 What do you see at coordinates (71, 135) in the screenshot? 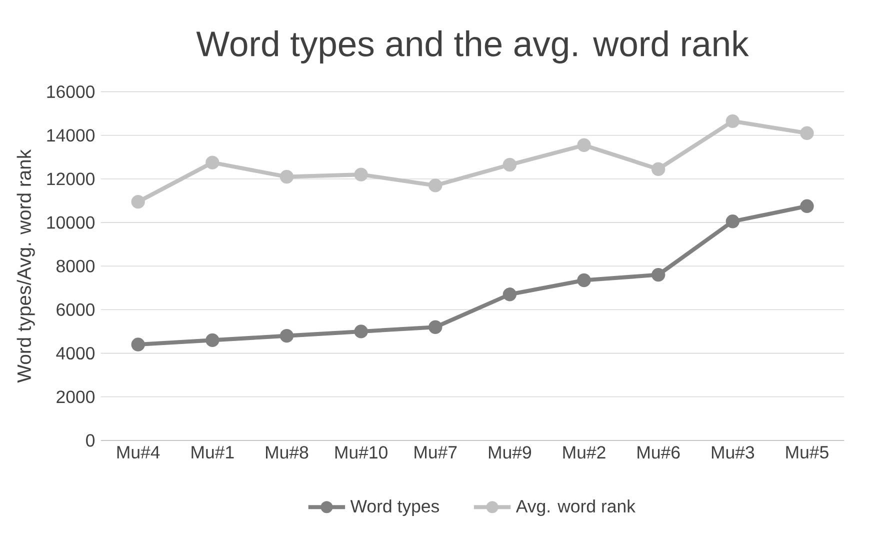
I see `y-tick-label: 14000` at bounding box center [71, 135].